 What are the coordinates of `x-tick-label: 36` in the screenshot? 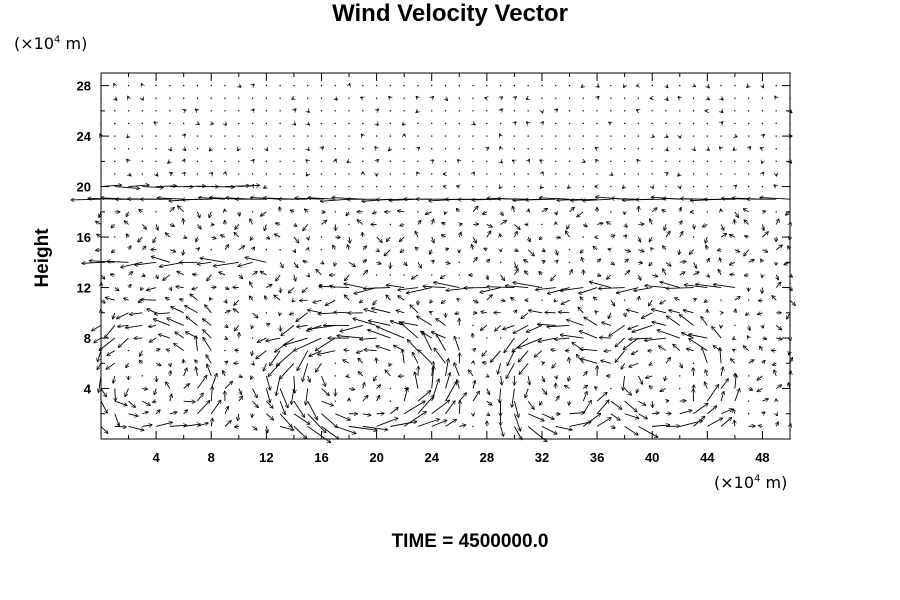 It's located at (597, 457).